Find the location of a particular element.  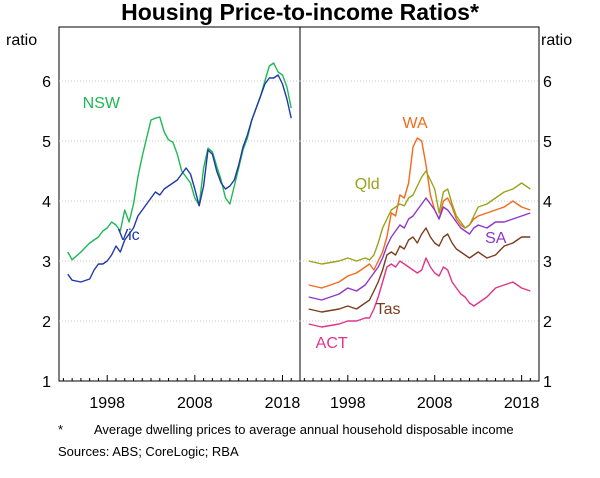

y-tick-label-left: 3 is located at coordinates (46, 262).